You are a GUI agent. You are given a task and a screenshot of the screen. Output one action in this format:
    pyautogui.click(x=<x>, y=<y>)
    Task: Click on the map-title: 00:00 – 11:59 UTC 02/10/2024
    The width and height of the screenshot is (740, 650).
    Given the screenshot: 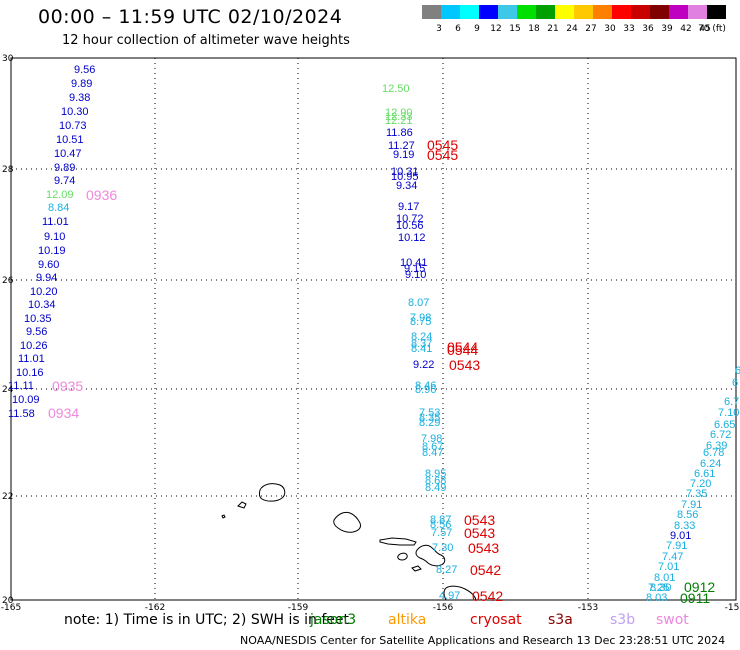 What is the action you would take?
    pyautogui.click(x=190, y=17)
    